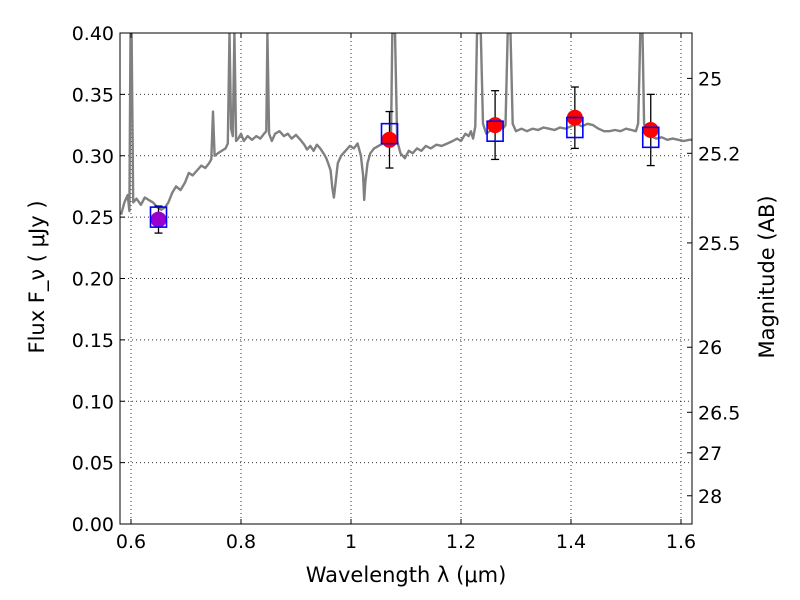 The width and height of the screenshot is (800, 600). What do you see at coordinates (767, 276) in the screenshot?
I see `right-axis-label: Magnitude (AB)` at bounding box center [767, 276].